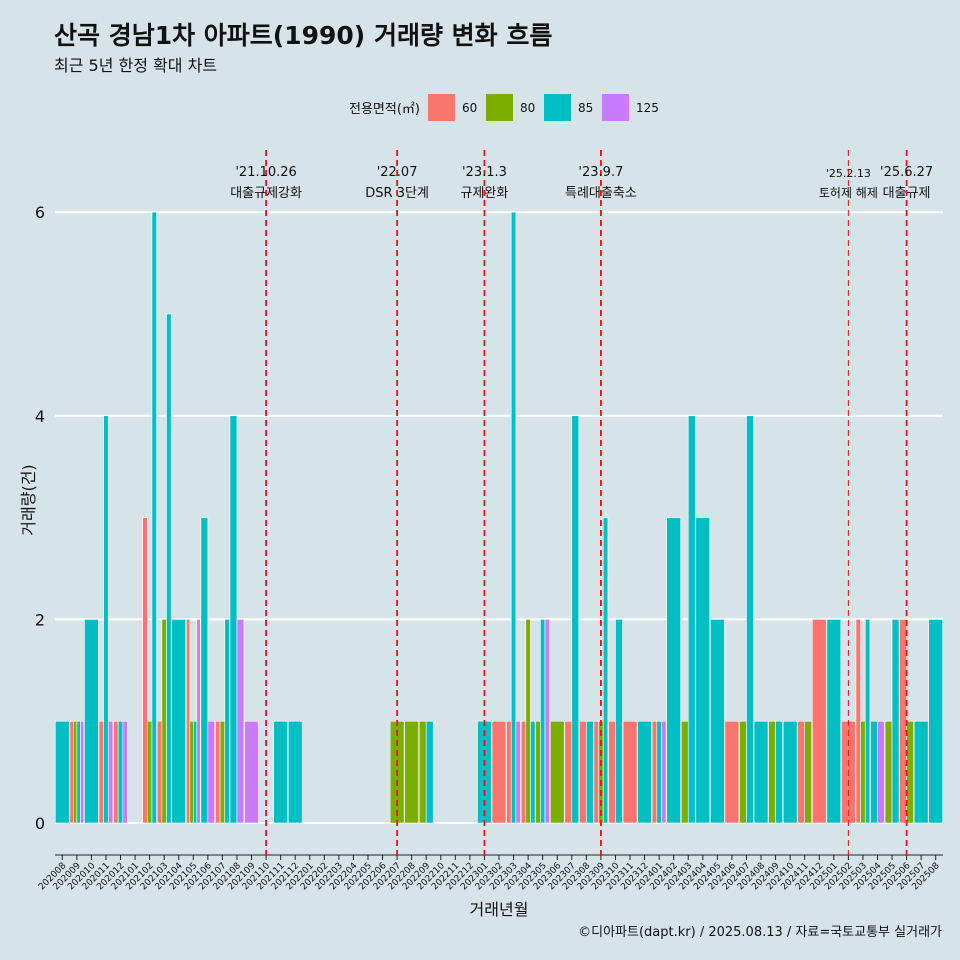 The image size is (960, 960). Describe the element at coordinates (906, 172) in the screenshot. I see `annotation-date: '25.6.27` at that location.